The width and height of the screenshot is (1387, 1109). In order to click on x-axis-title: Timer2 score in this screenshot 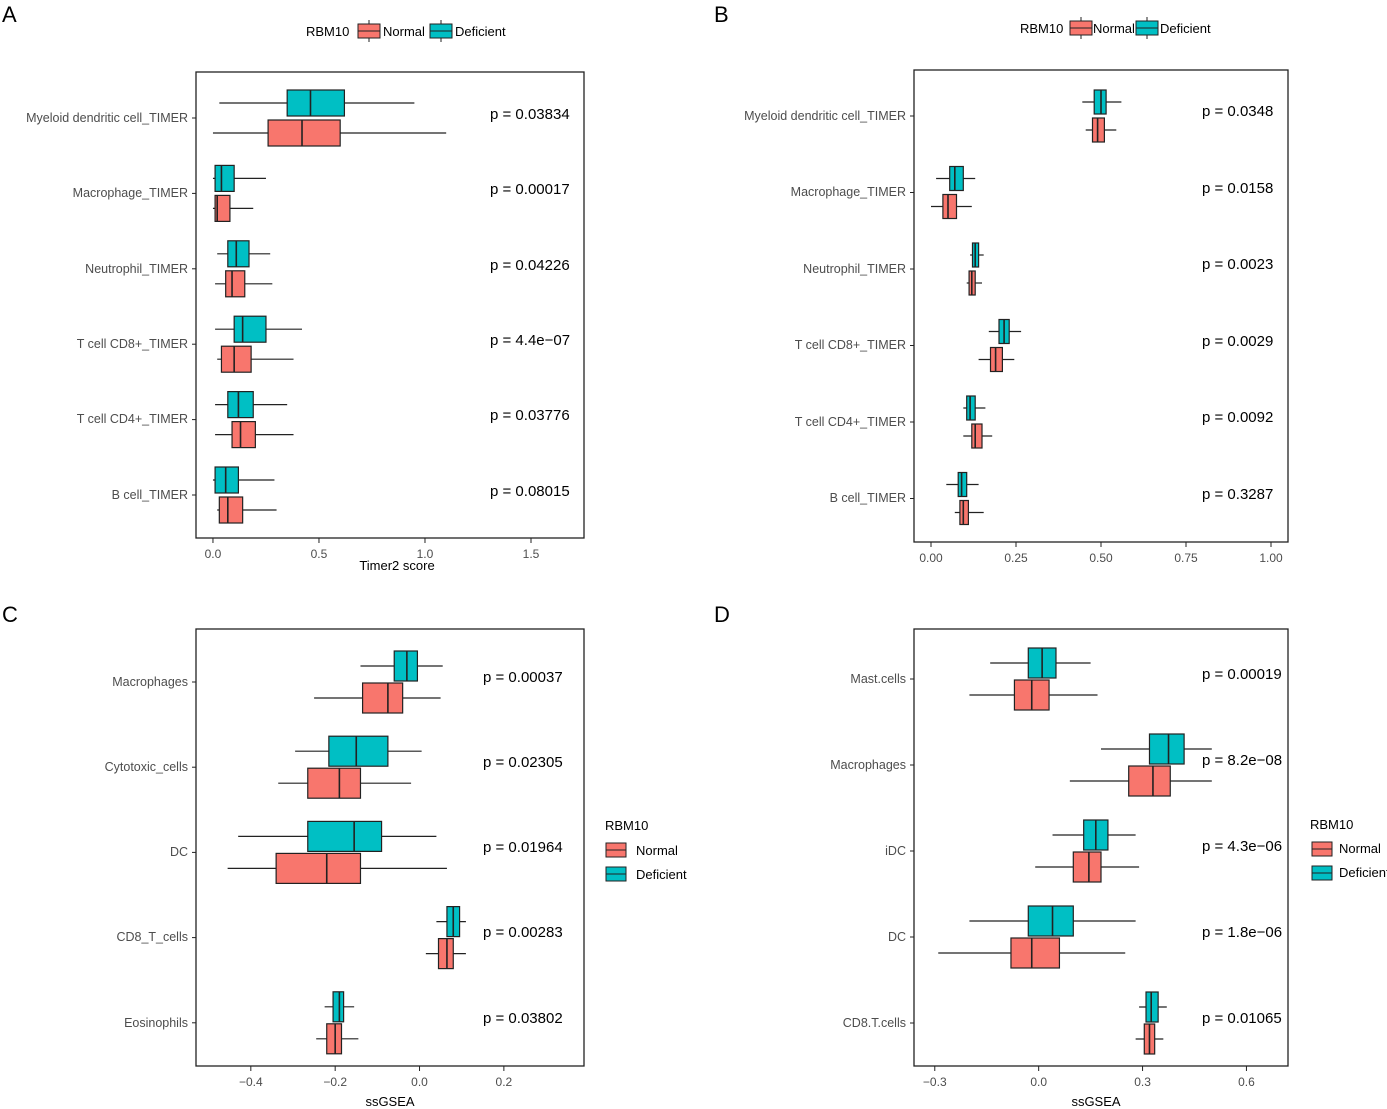, I will do `click(396, 565)`.